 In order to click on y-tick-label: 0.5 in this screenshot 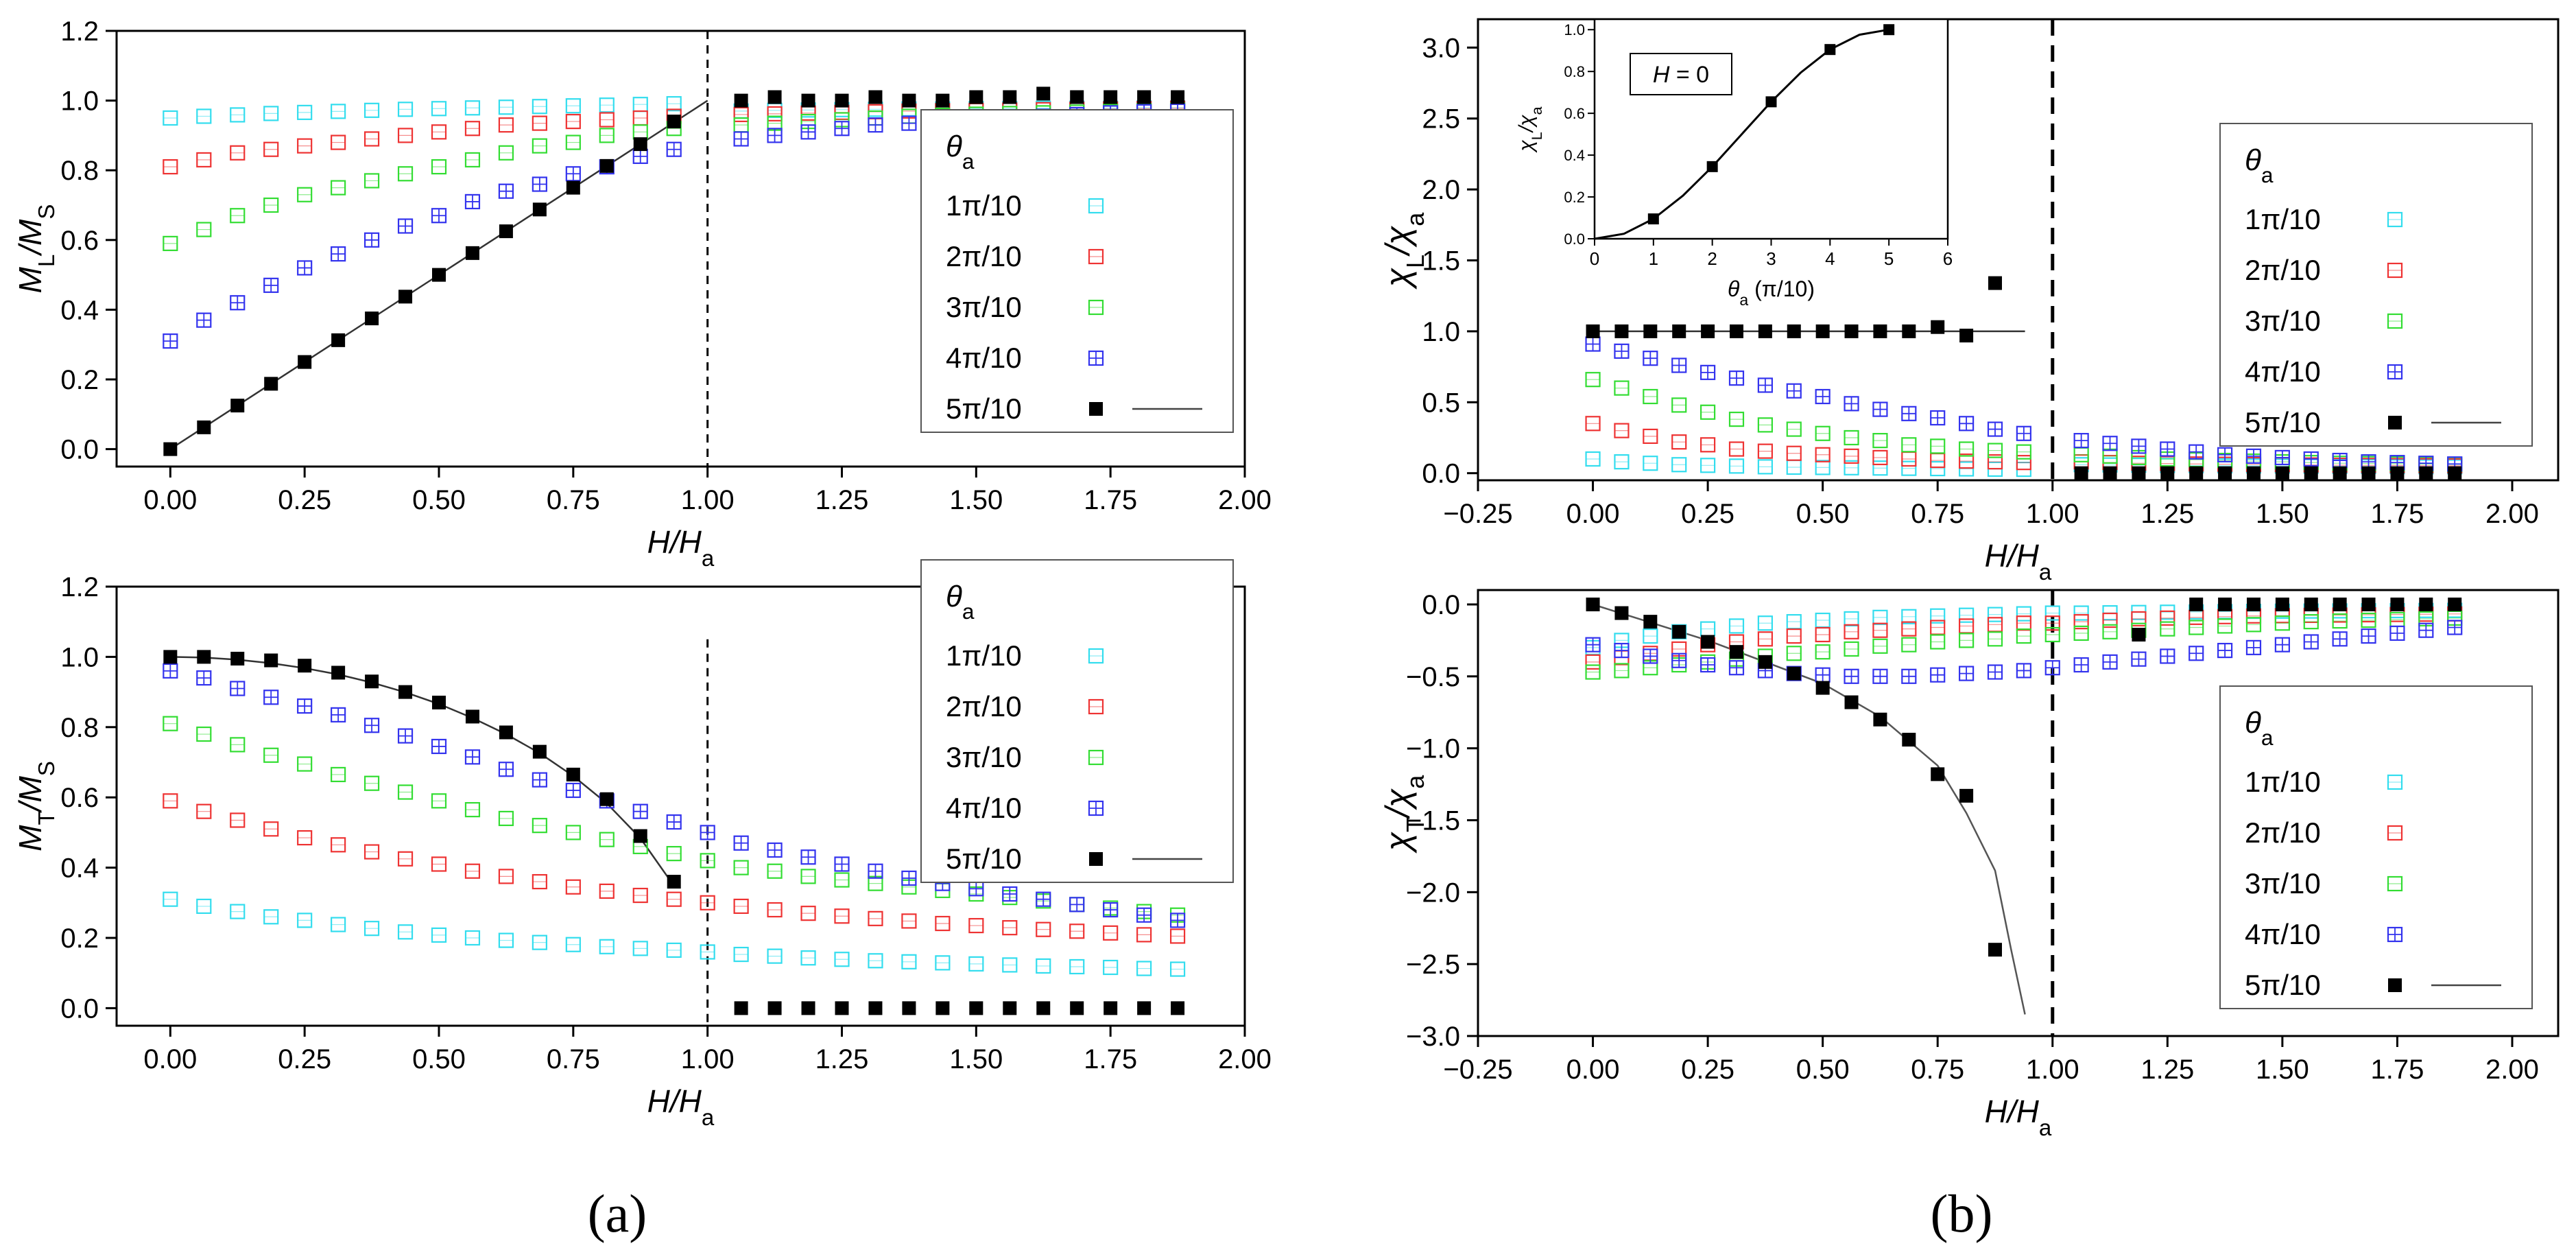, I will do `click(1441, 403)`.